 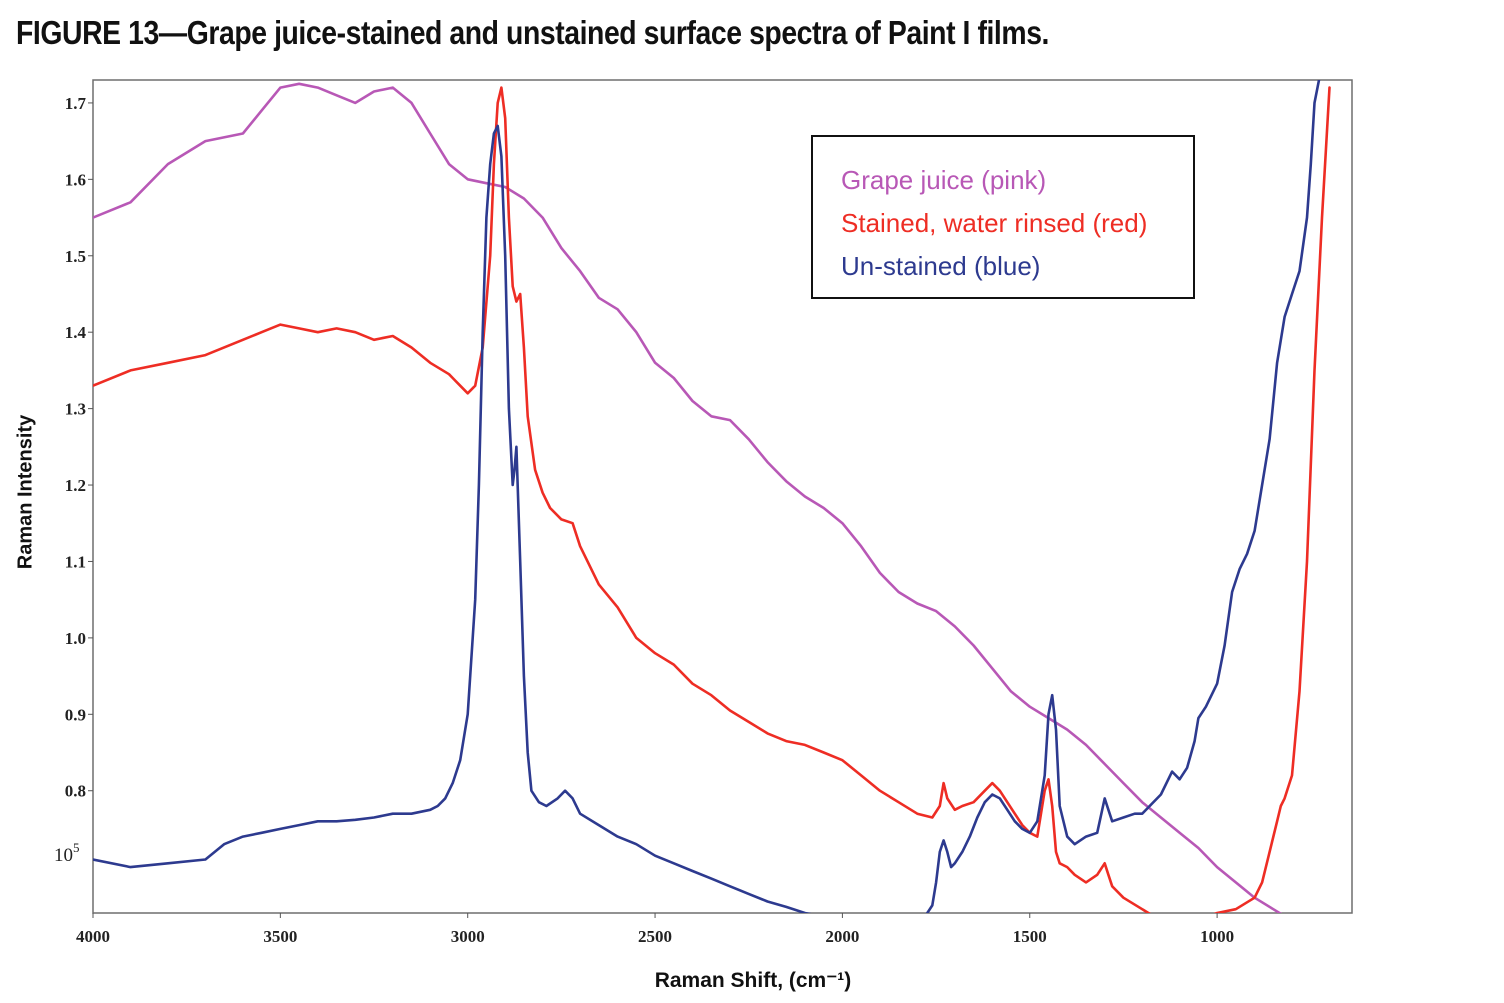 What do you see at coordinates (994, 223) in the screenshot?
I see `legend-item-stained-rinsed: Stained, water rinsed (red)` at bounding box center [994, 223].